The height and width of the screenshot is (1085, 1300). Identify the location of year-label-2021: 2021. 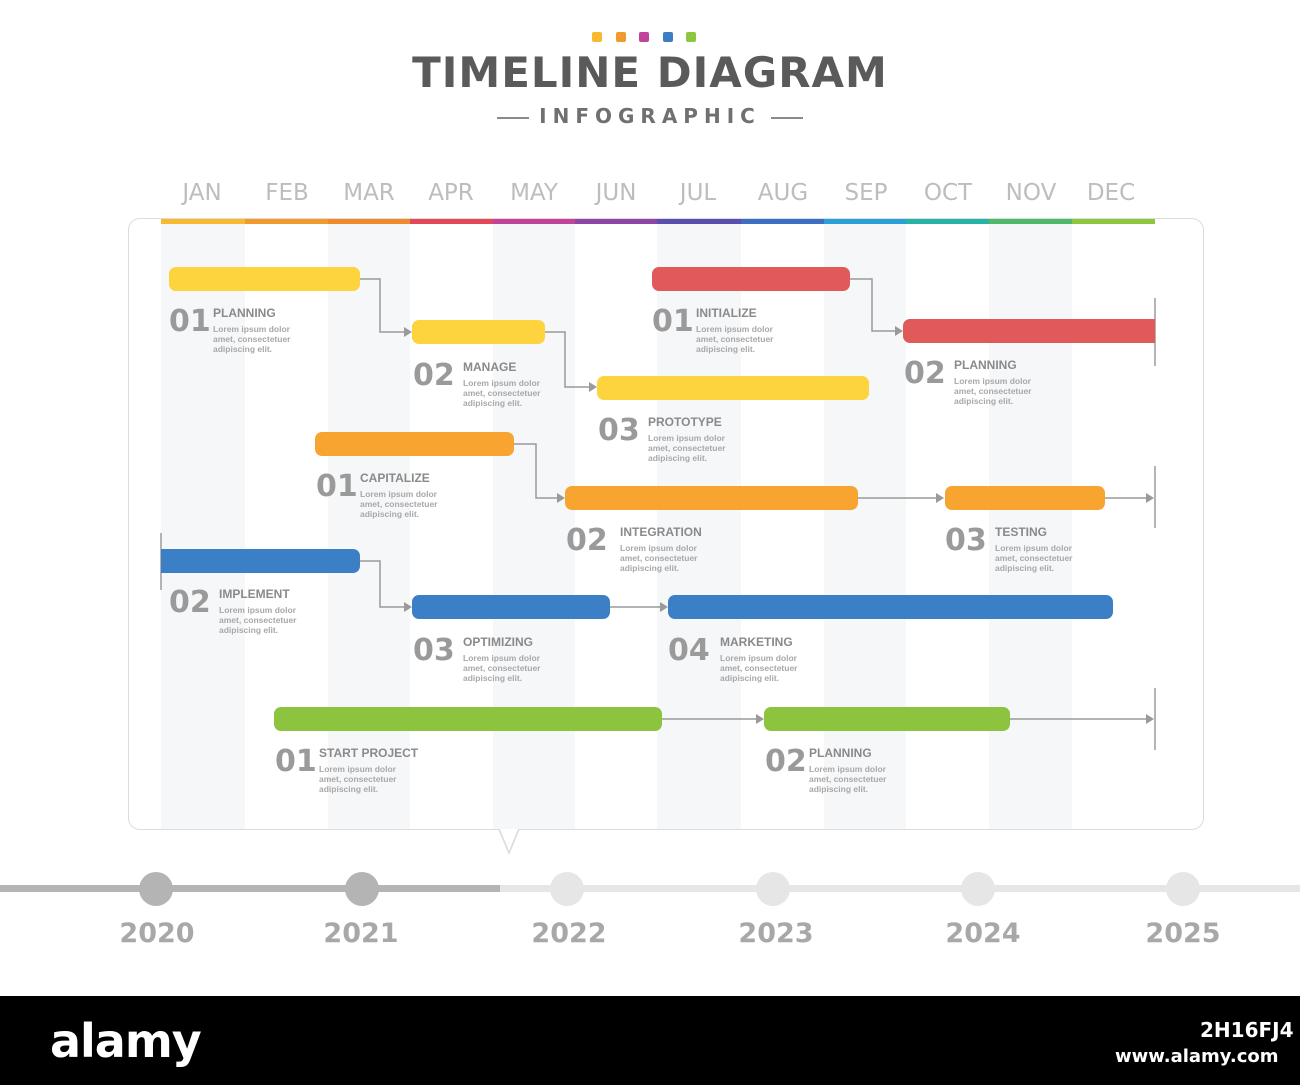
(361, 933).